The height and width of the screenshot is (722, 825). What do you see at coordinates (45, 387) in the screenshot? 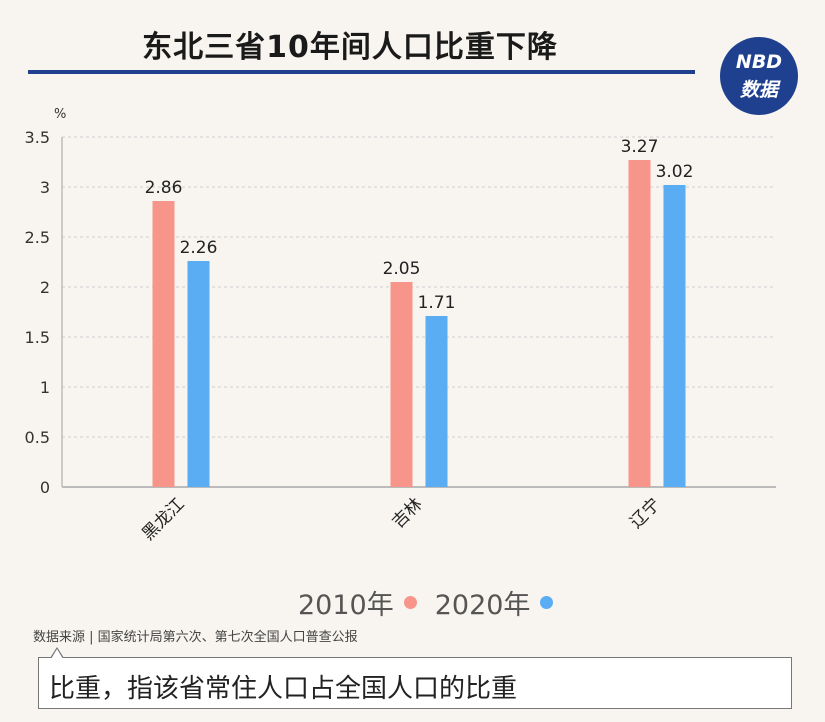
I see `y-tick-label: 1` at bounding box center [45, 387].